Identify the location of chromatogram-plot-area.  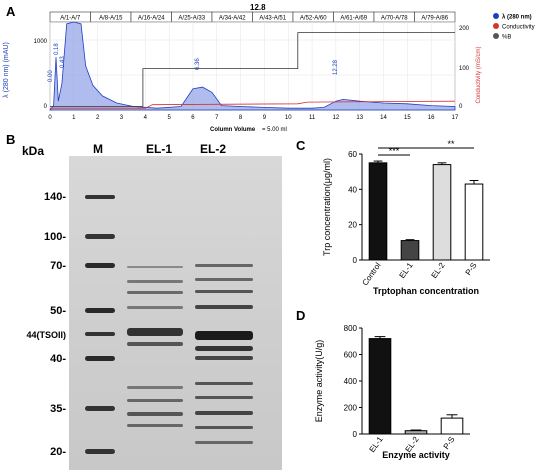
(252, 66).